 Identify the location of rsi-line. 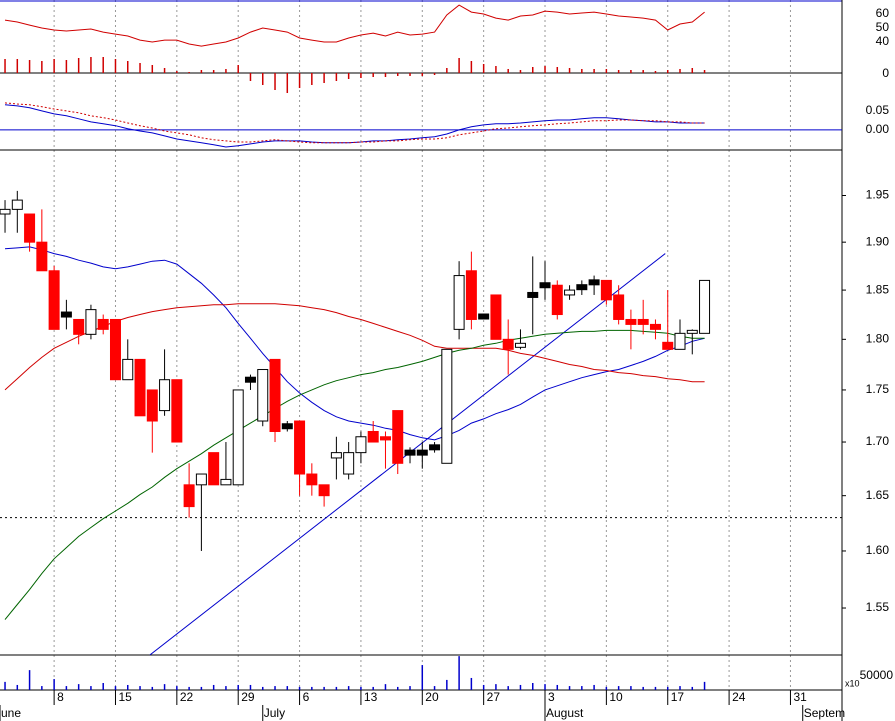
(354, 25).